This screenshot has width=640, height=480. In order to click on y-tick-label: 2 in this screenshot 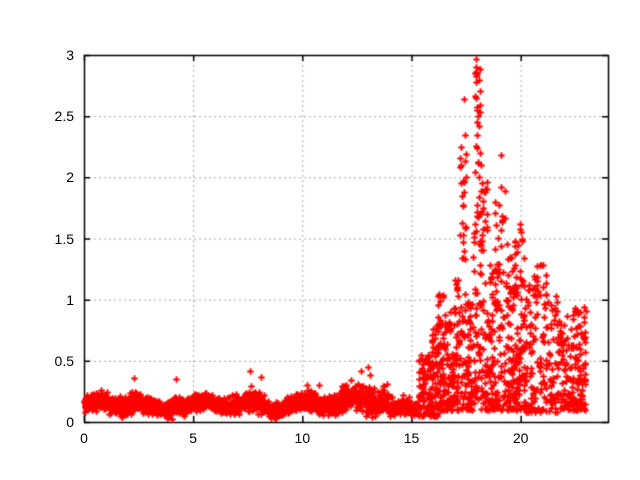, I will do `click(70, 177)`.